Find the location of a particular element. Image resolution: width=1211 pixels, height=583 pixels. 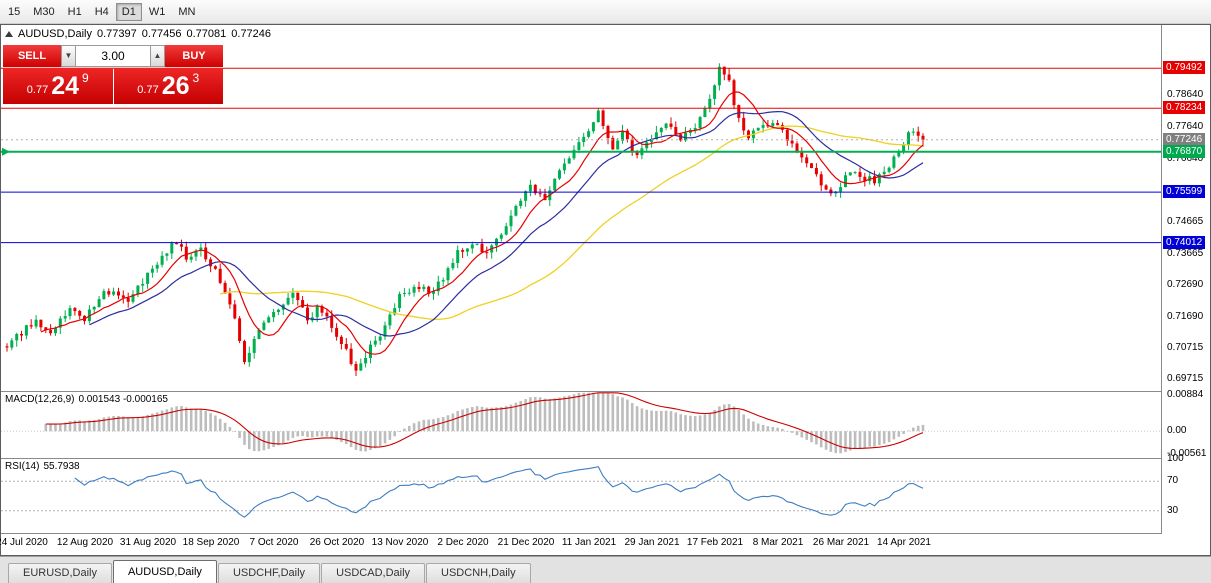

price-tick: 0.73665 is located at coordinates (1185, 253).